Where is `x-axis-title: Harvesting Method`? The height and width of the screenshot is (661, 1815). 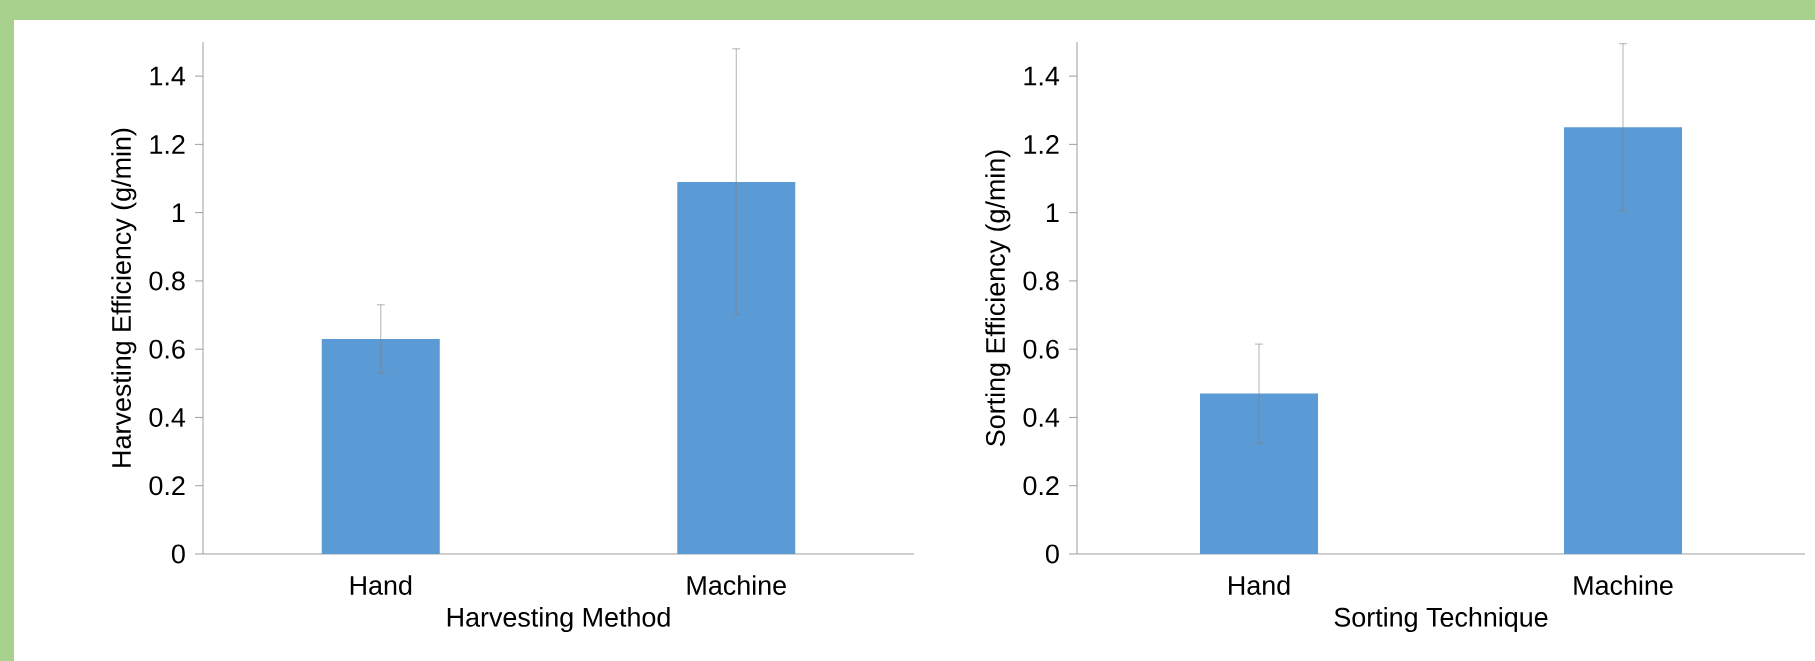 x-axis-title: Harvesting Method is located at coordinates (558, 620).